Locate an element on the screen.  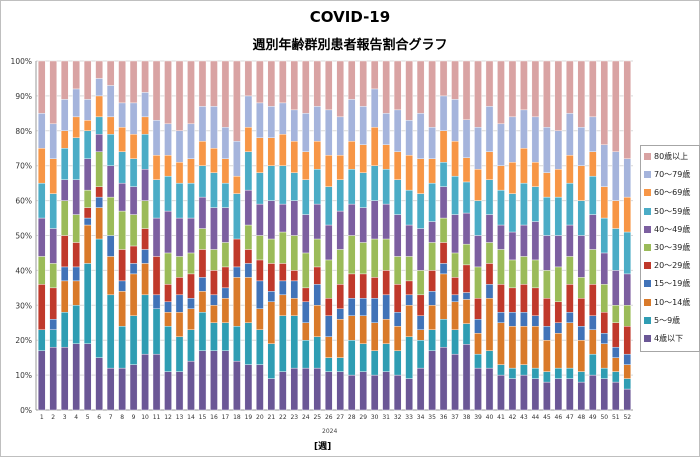
x-tick-label: 2 is located at coordinates (53, 417).